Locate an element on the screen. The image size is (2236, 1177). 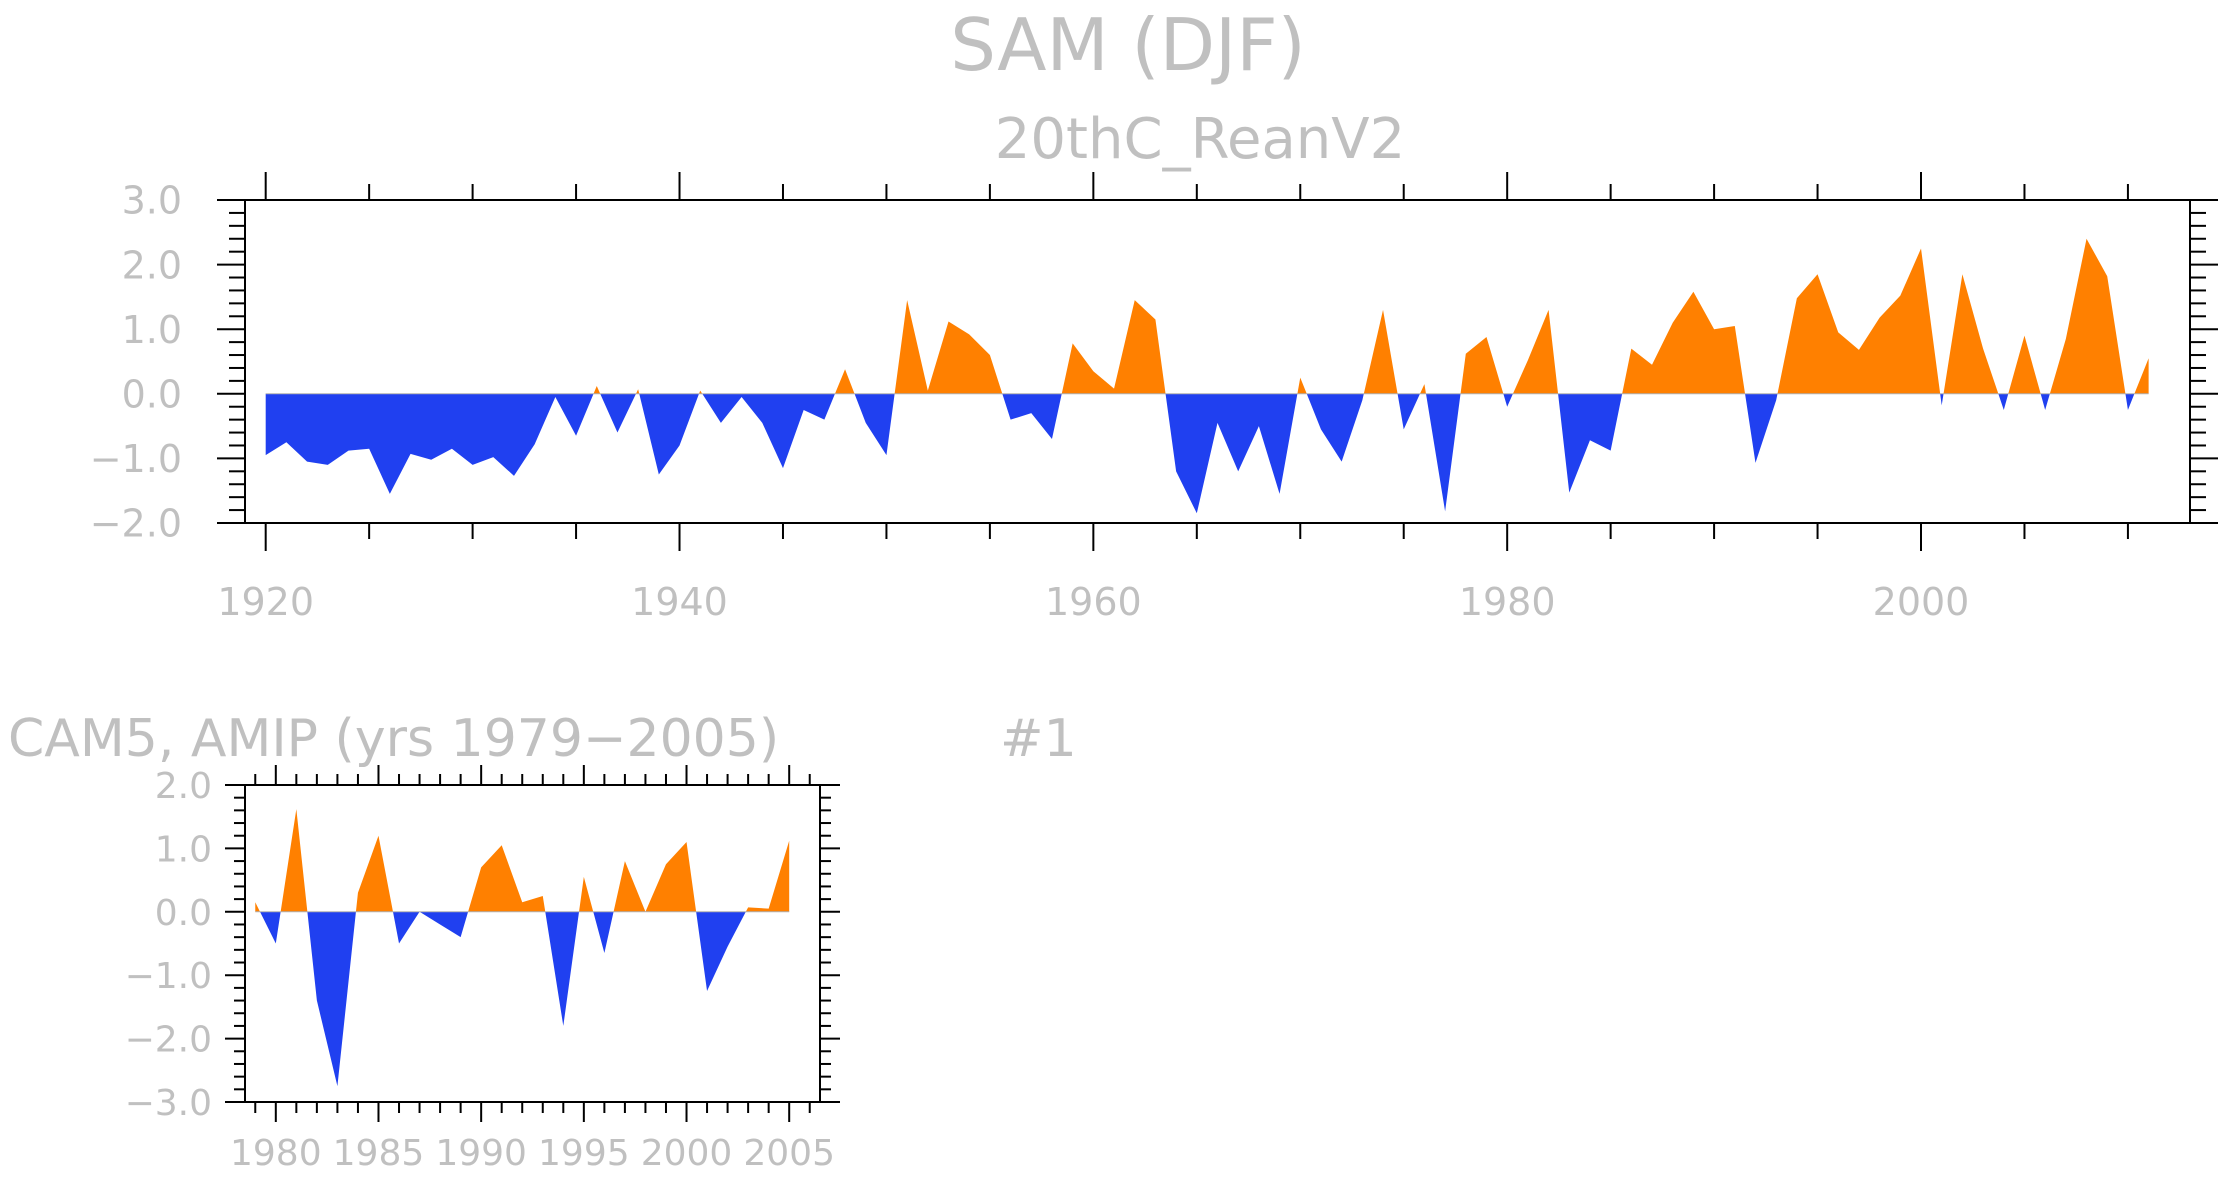
cam5-y-tick-label: 2.0 is located at coordinates (183, 786).